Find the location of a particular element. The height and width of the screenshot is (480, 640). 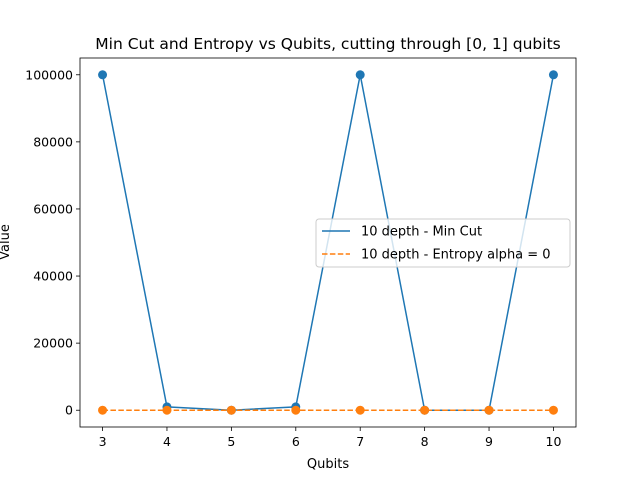

x-tick-label: 10 is located at coordinates (554, 441).